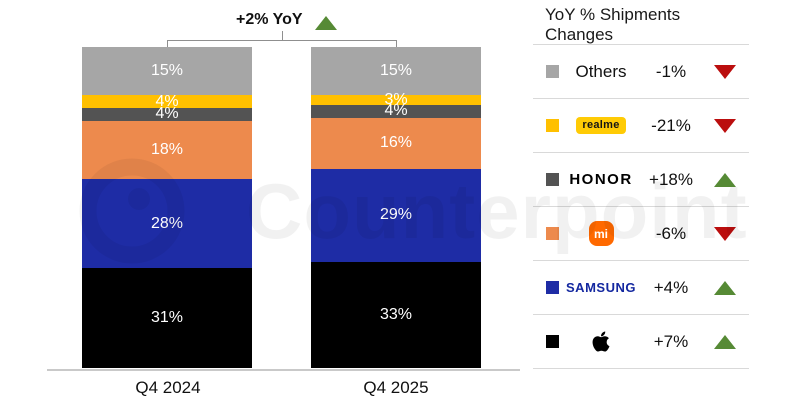  I want to click on samsung-wordmark: SAMSUNG, so click(601, 287).